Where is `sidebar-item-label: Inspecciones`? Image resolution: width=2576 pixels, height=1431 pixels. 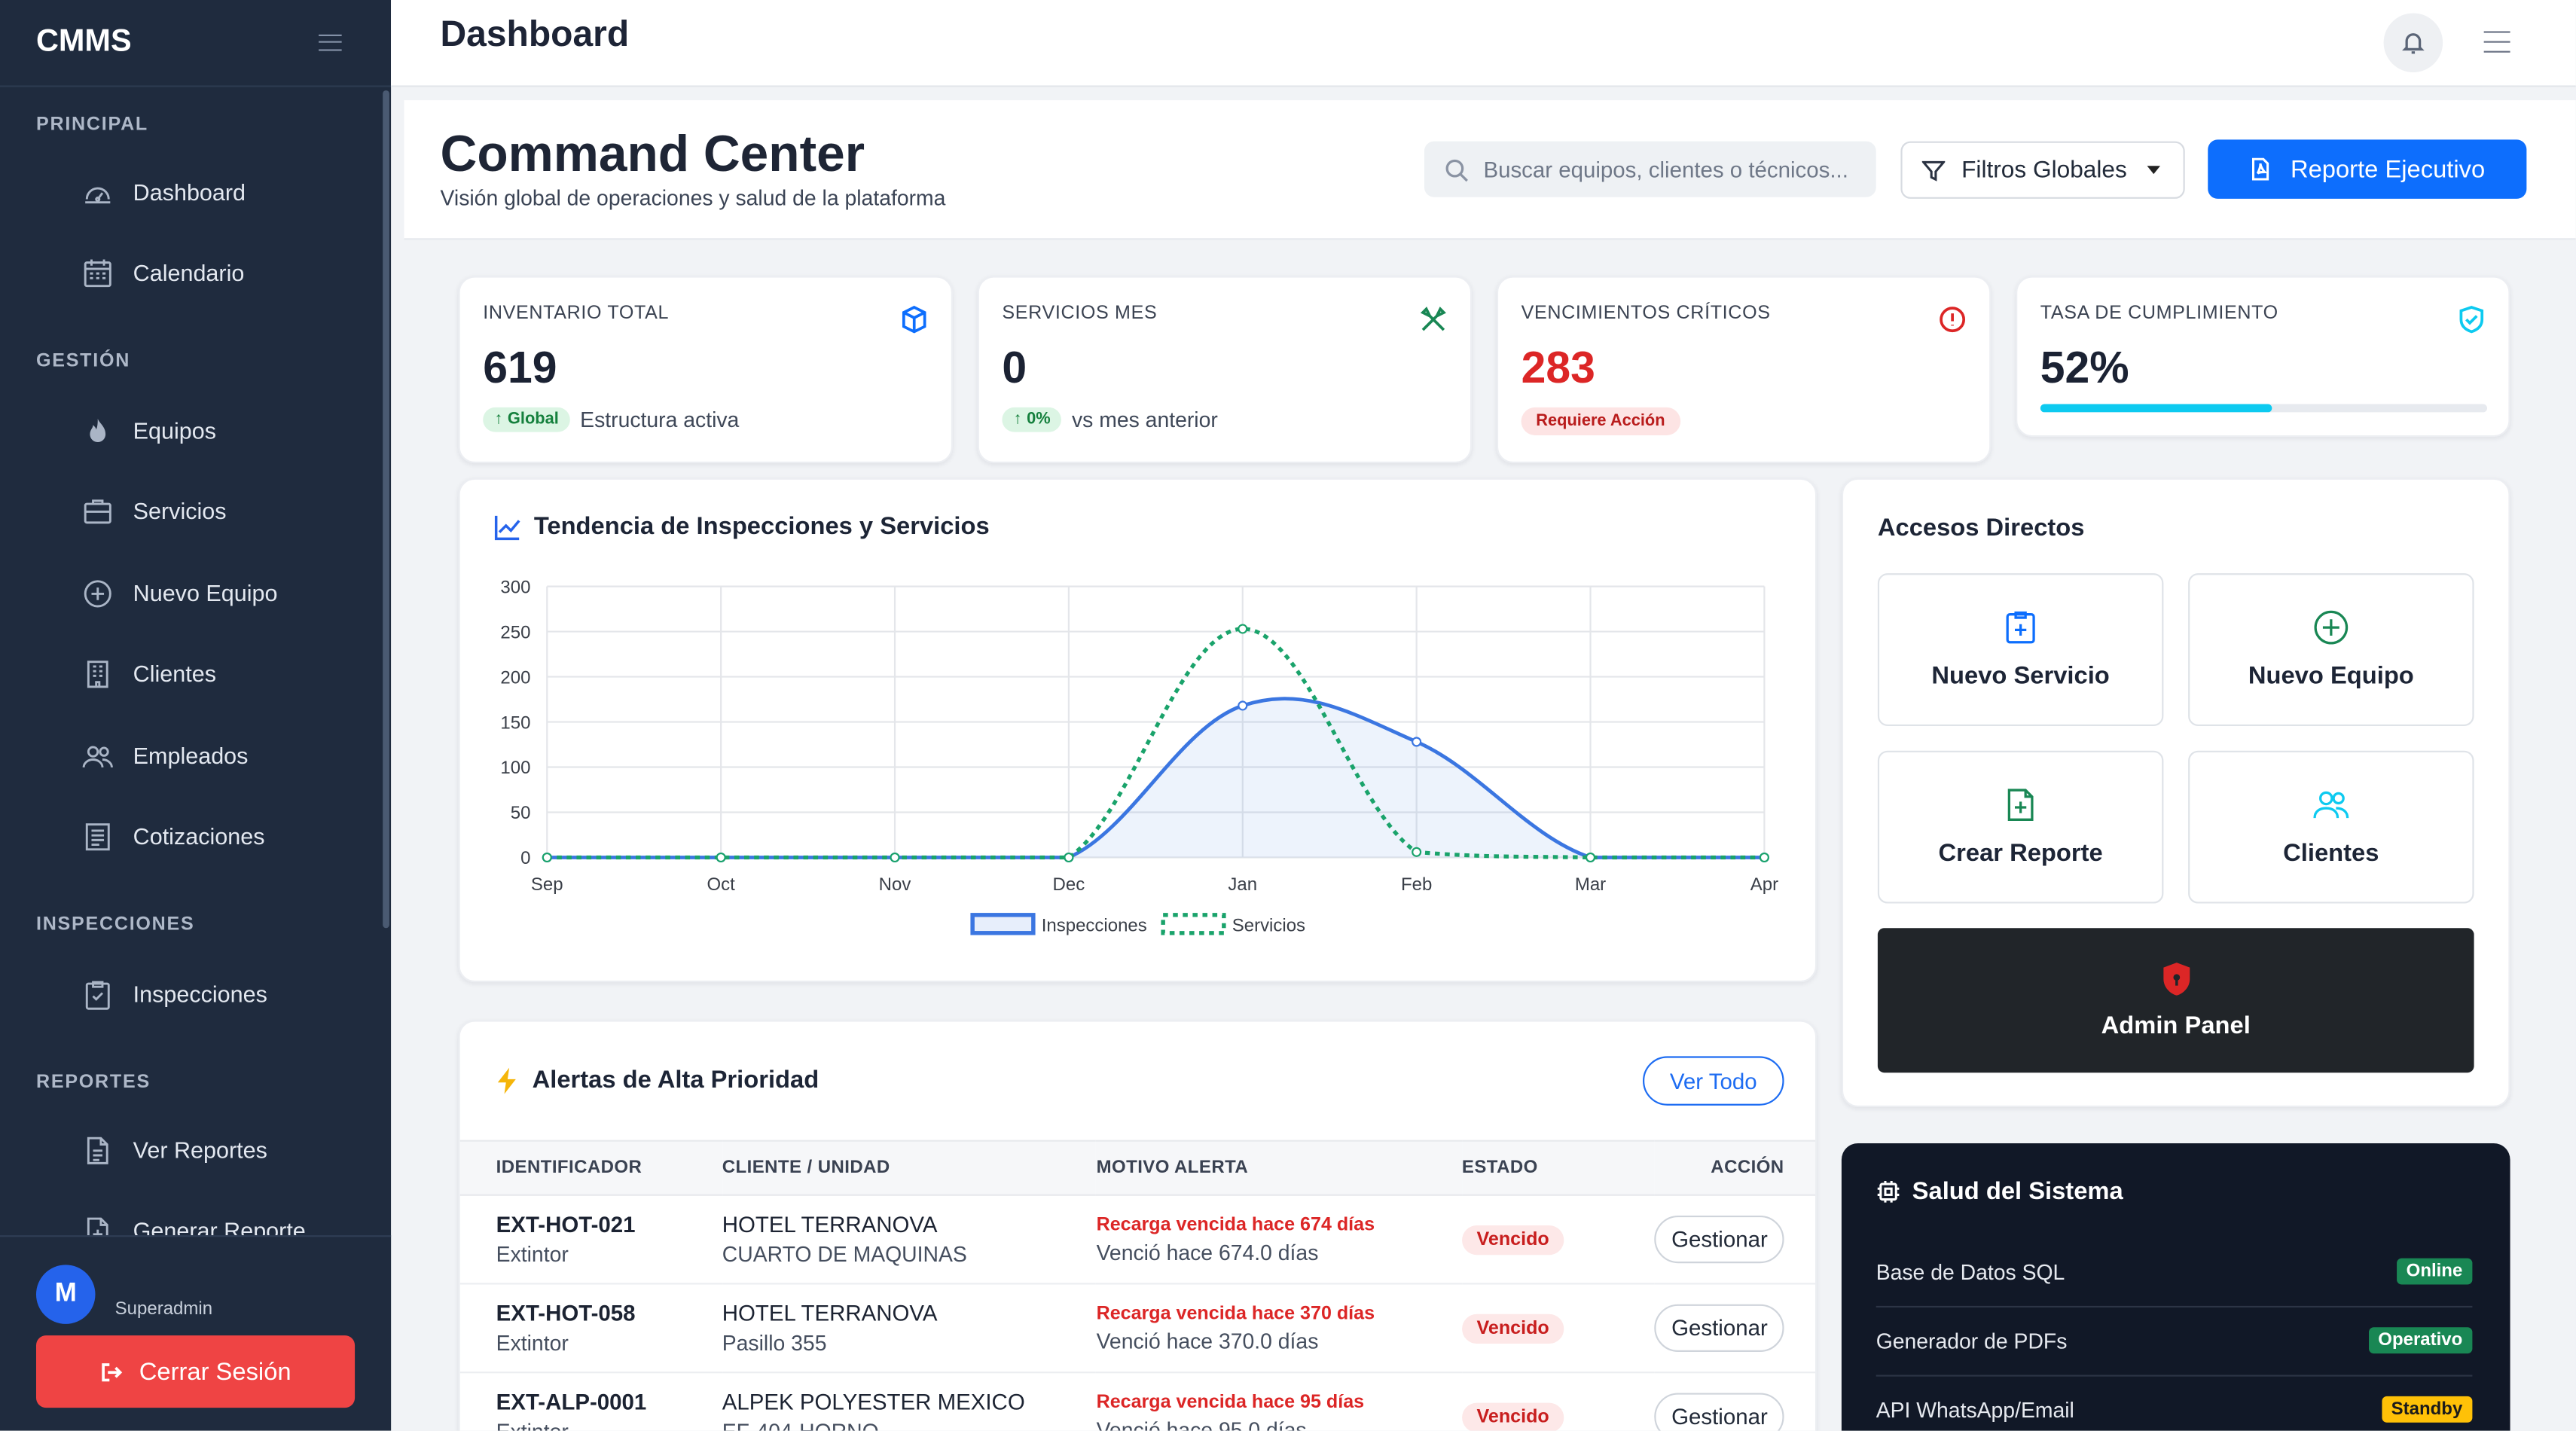
sidebar-item-label: Inspecciones is located at coordinates (200, 994).